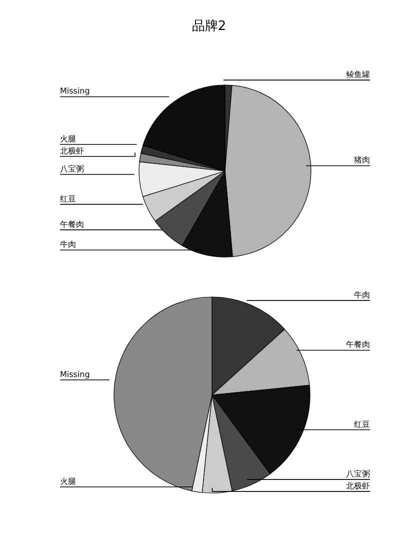 The height and width of the screenshot is (559, 418). I want to click on chart-title: 品牌2, so click(209, 26).